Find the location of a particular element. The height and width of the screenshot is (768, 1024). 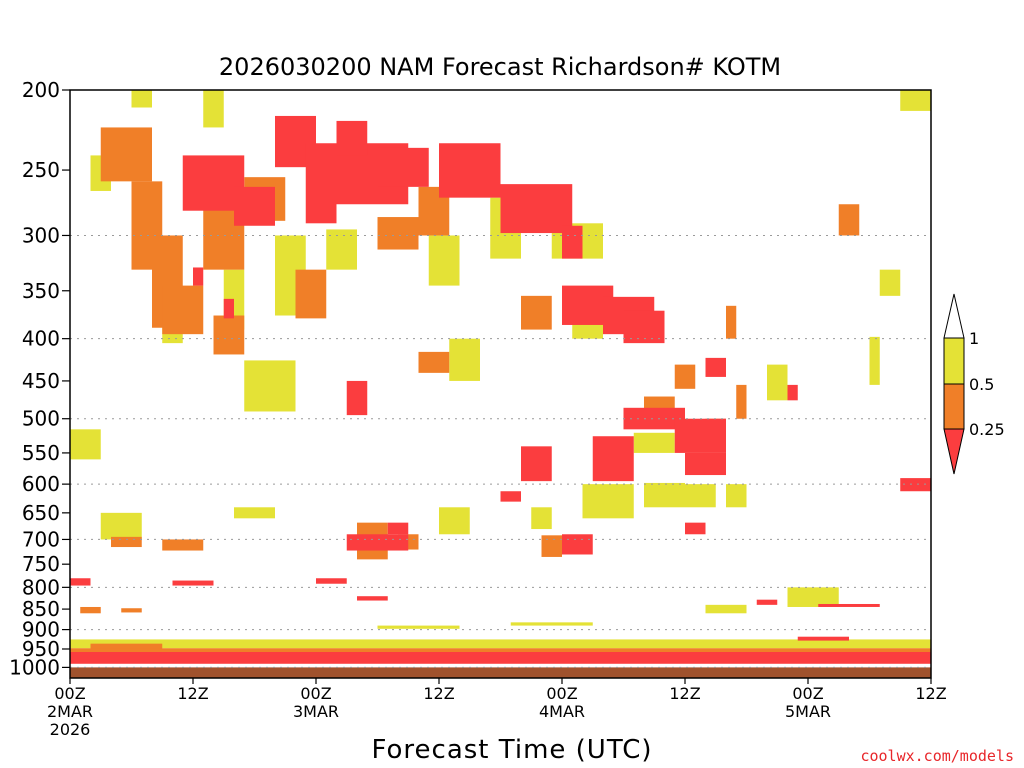

y-tick-label: 350 is located at coordinates (41, 291).